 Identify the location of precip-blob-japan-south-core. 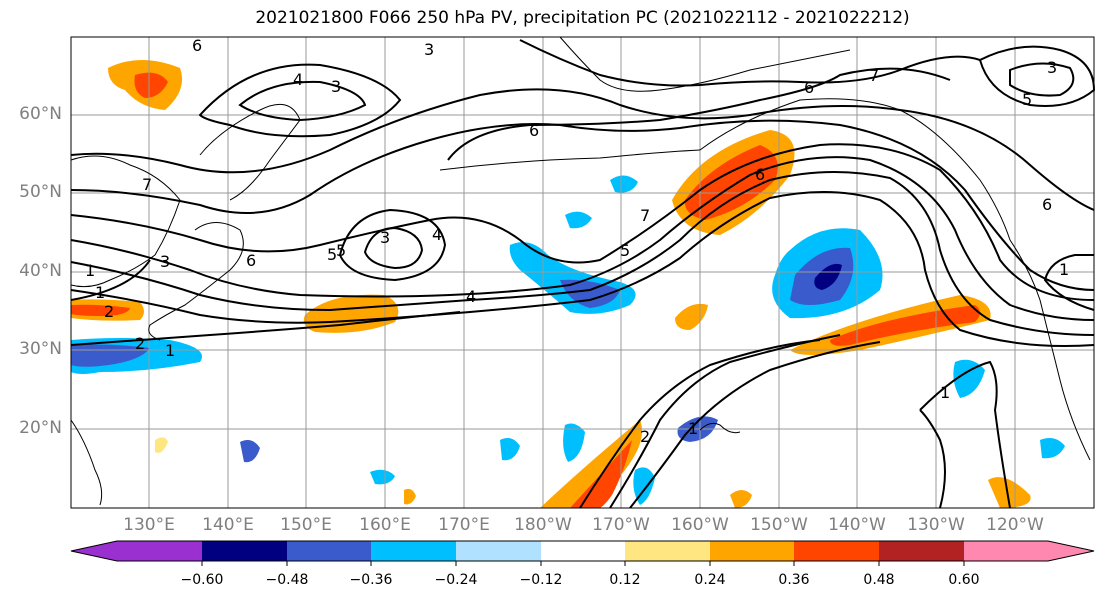
(100, 310).